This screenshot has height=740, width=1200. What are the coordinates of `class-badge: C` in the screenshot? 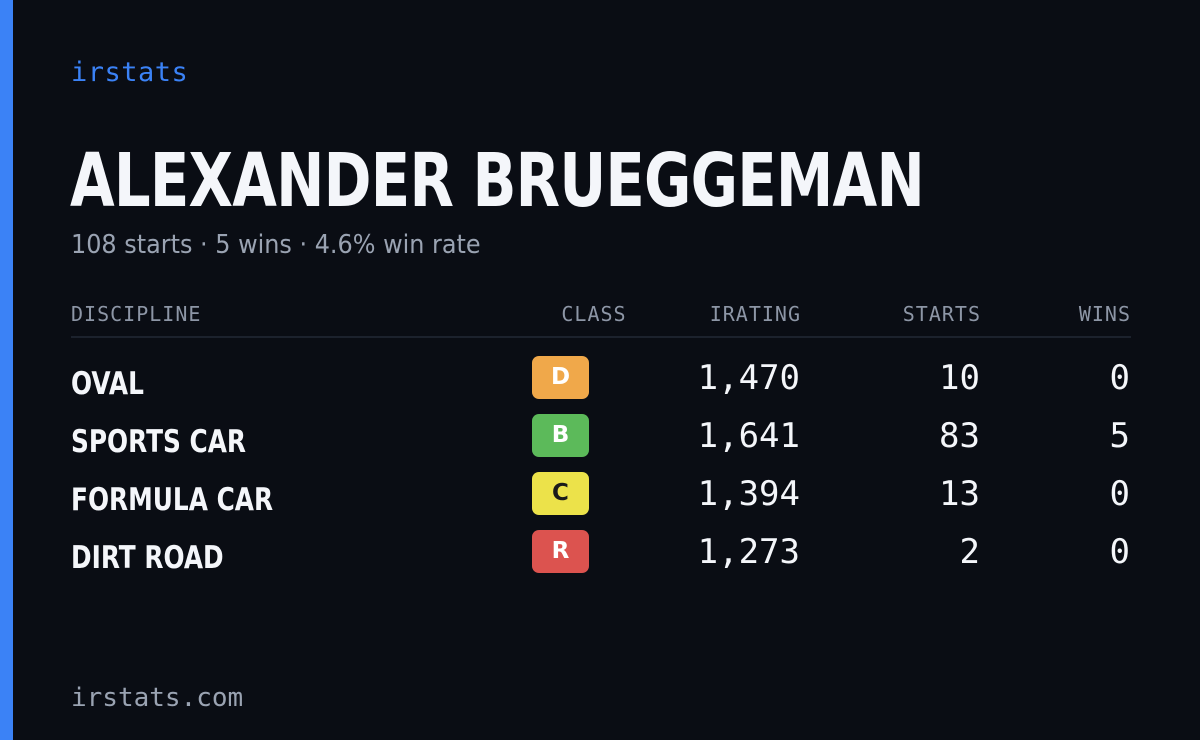 It's located at (560, 493).